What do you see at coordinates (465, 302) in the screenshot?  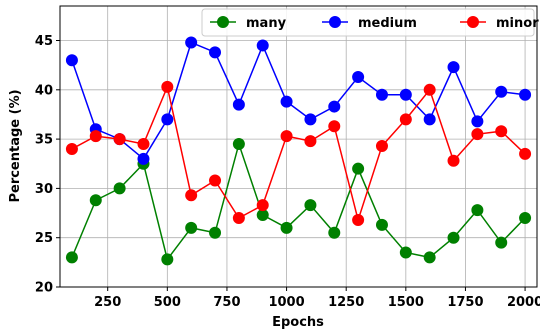 I see `x-tick-label: 1750` at bounding box center [465, 302].